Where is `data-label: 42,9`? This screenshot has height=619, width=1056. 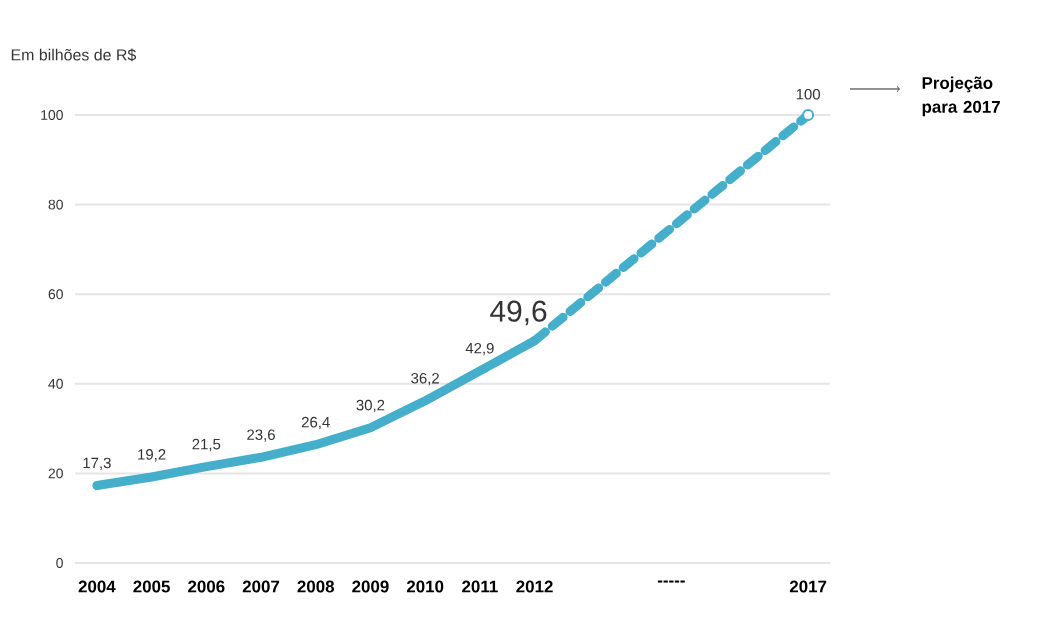
data-label: 42,9 is located at coordinates (479, 349).